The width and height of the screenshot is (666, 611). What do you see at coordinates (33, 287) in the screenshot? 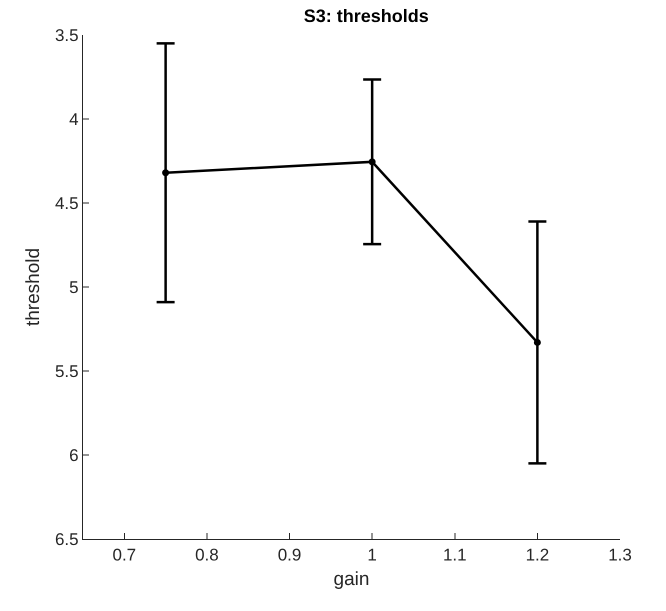
I see `y-axis-title: threshold` at bounding box center [33, 287].